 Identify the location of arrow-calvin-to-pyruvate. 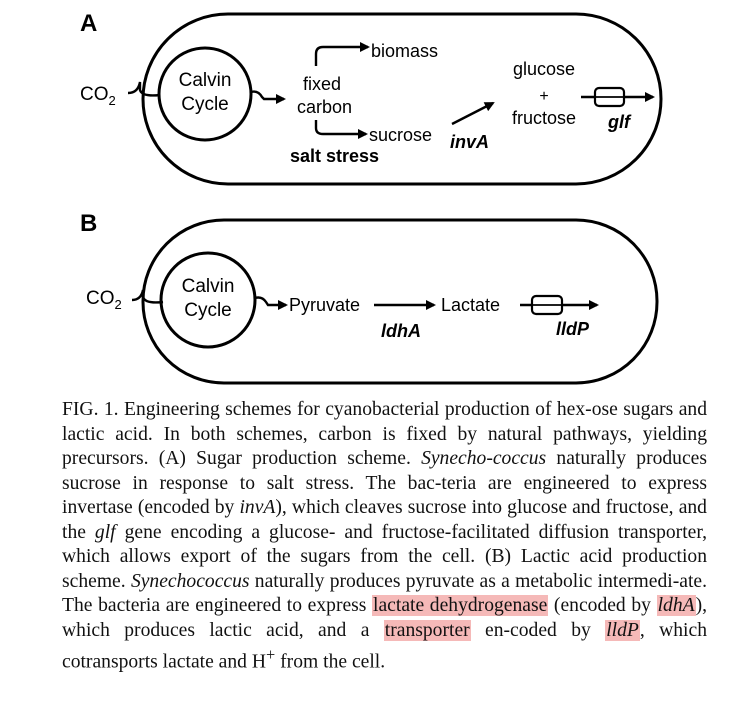
(271, 303).